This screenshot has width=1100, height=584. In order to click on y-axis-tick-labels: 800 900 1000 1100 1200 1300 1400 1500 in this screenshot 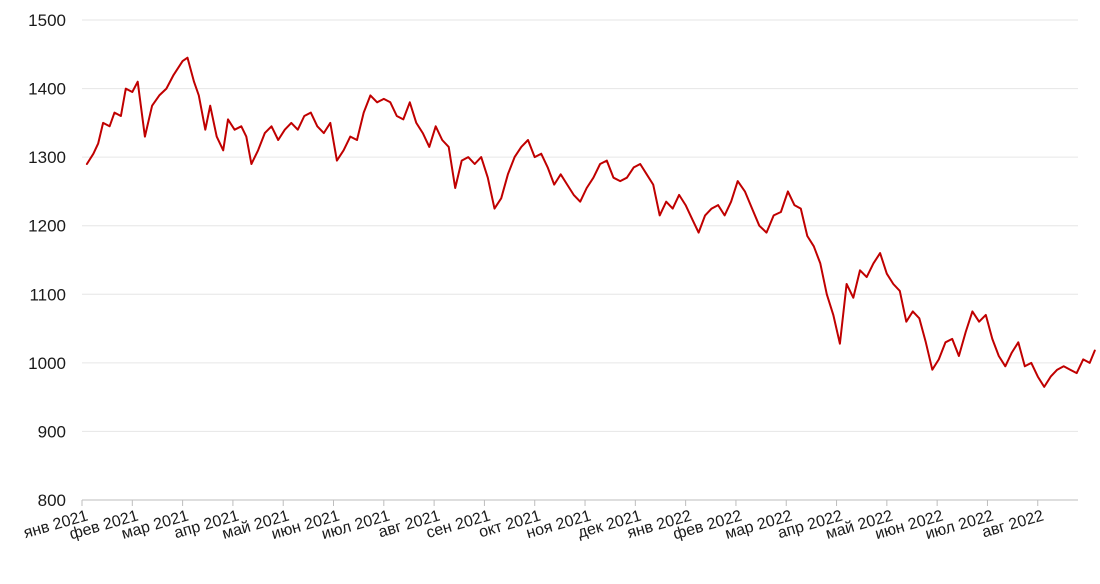, I will do `click(47, 260)`.